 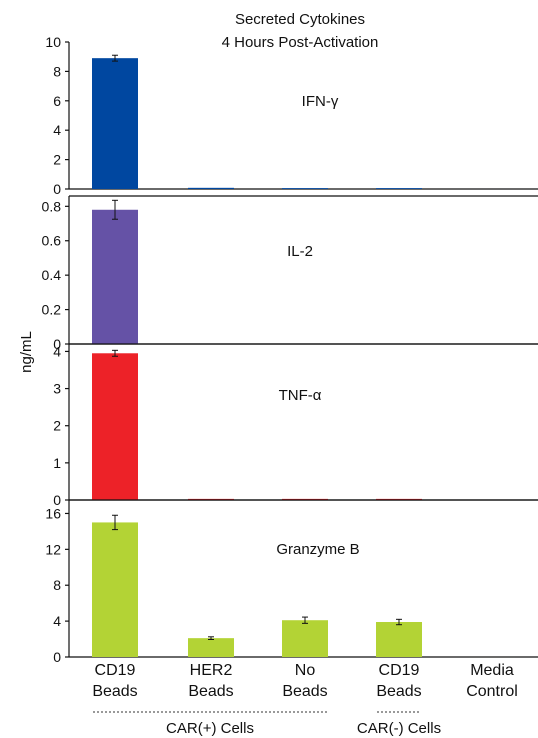 I want to click on group-label: CAR(-) Cells, so click(x=399, y=728).